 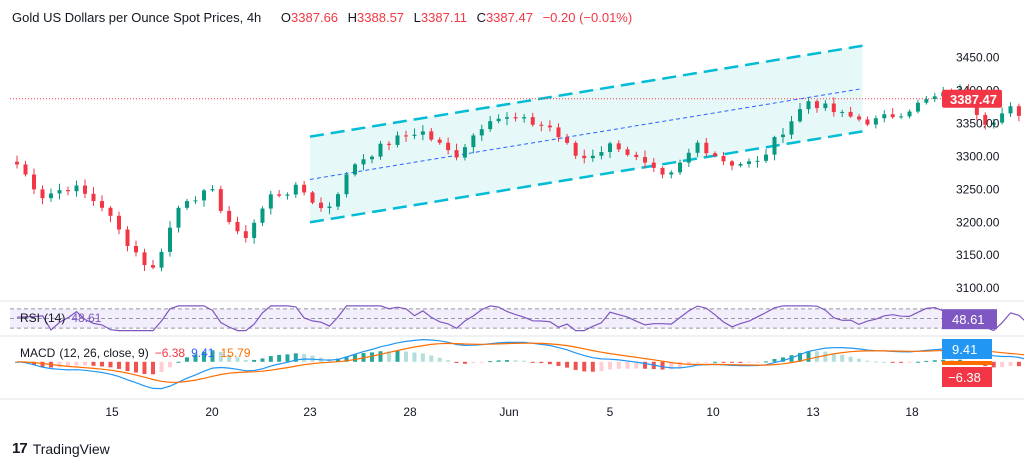 I want to click on rsi-params: (14), so click(x=55, y=318).